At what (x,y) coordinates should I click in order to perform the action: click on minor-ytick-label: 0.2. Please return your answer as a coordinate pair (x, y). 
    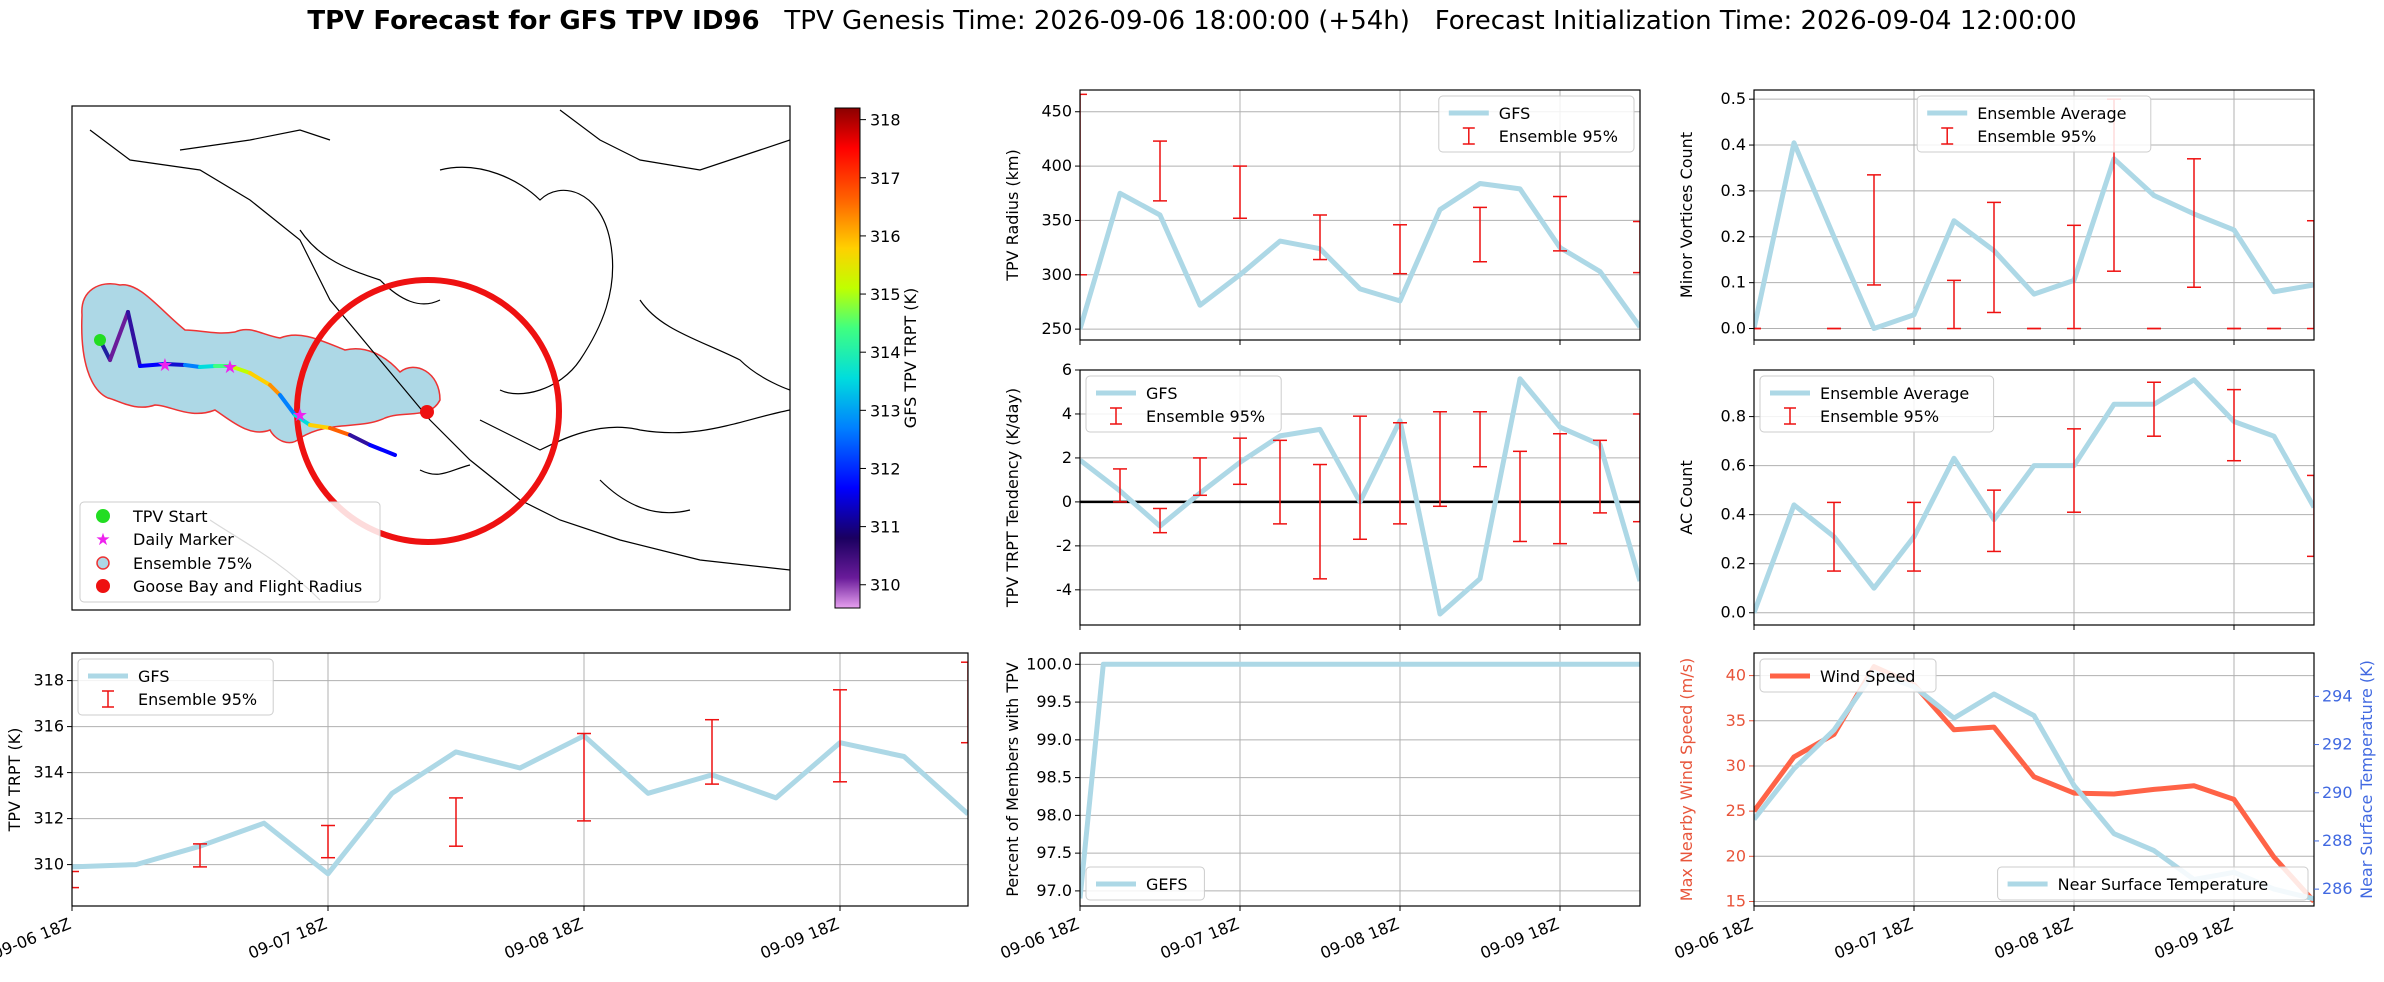
    Looking at the image, I should click on (1733, 236).